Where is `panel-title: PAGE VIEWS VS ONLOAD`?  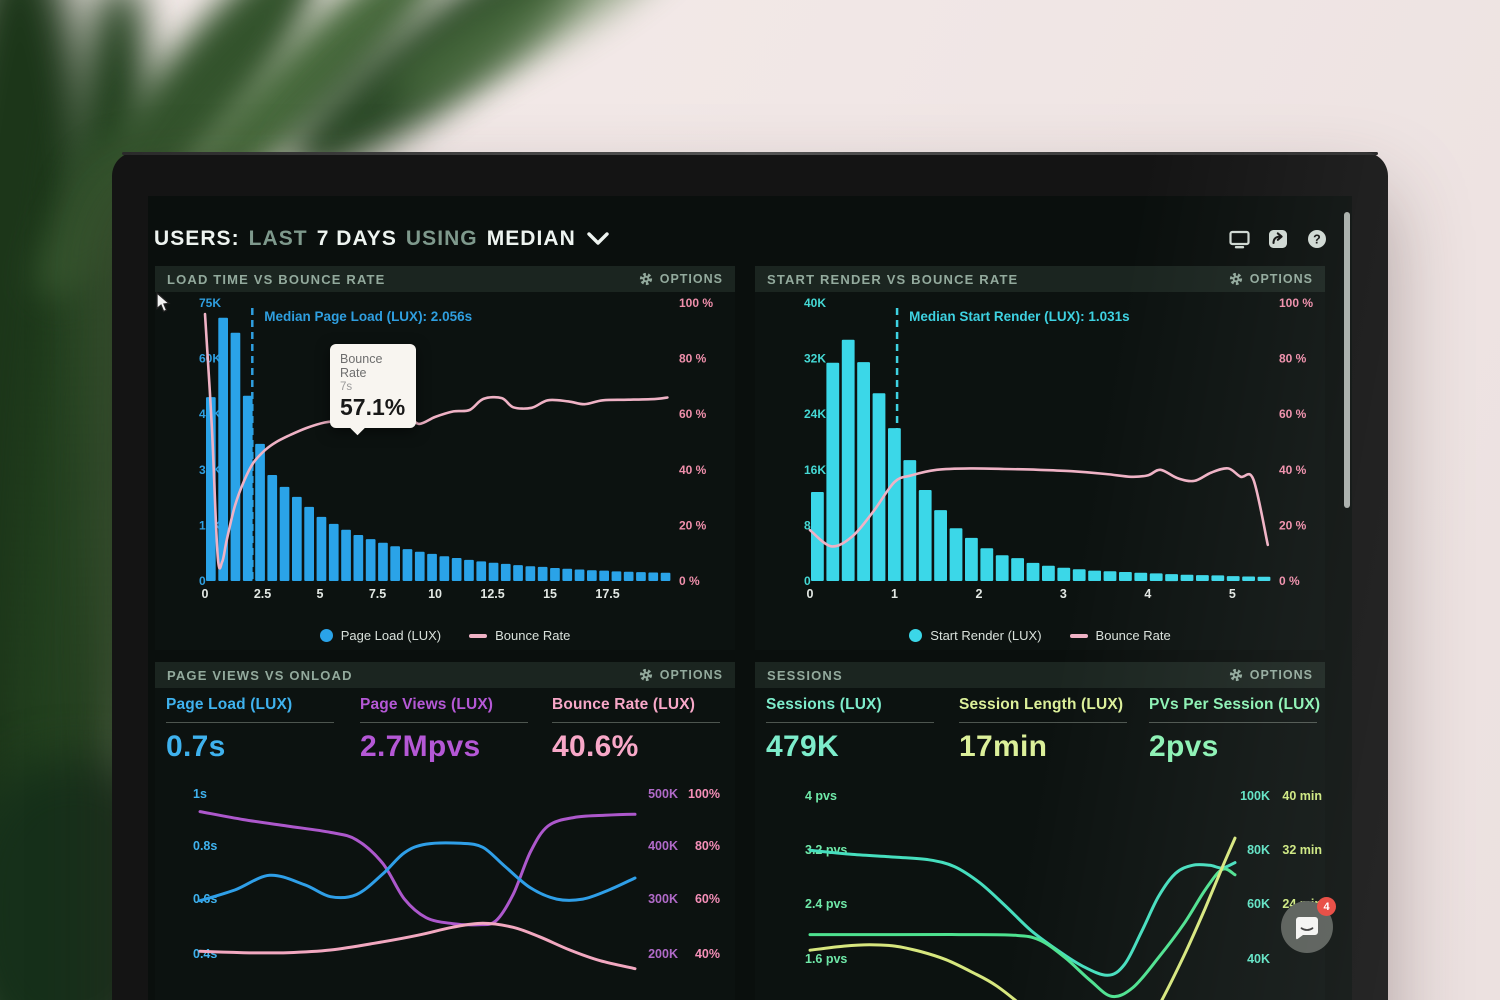 panel-title: PAGE VIEWS VS ONLOAD is located at coordinates (260, 675).